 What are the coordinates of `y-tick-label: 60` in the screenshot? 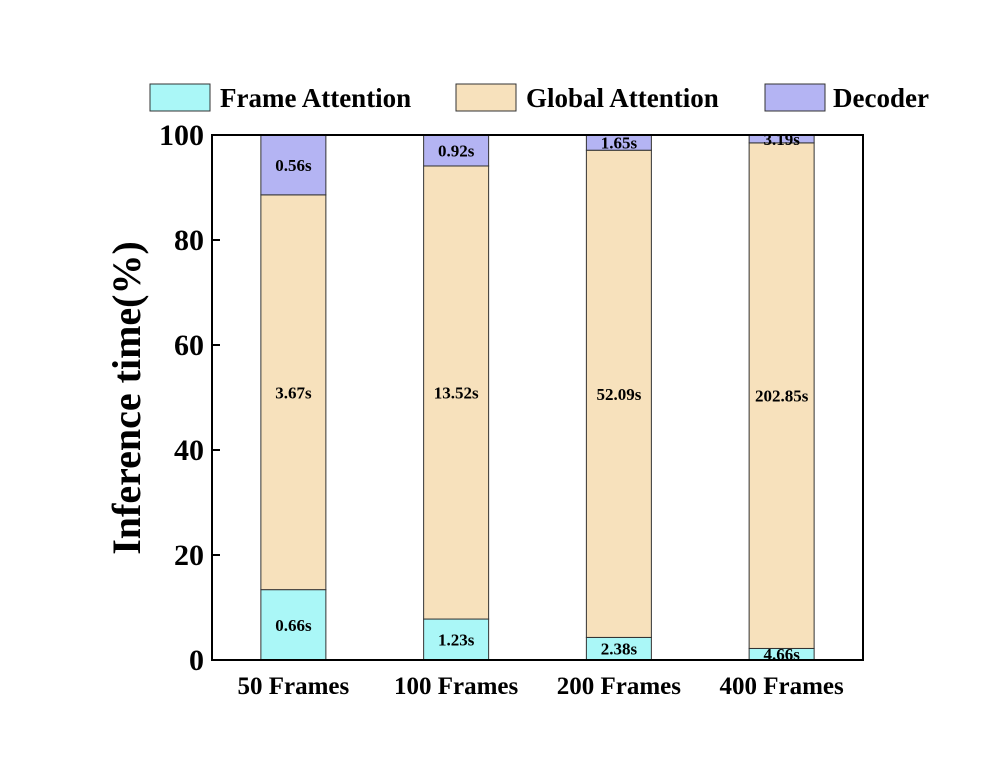 It's located at (189, 345).